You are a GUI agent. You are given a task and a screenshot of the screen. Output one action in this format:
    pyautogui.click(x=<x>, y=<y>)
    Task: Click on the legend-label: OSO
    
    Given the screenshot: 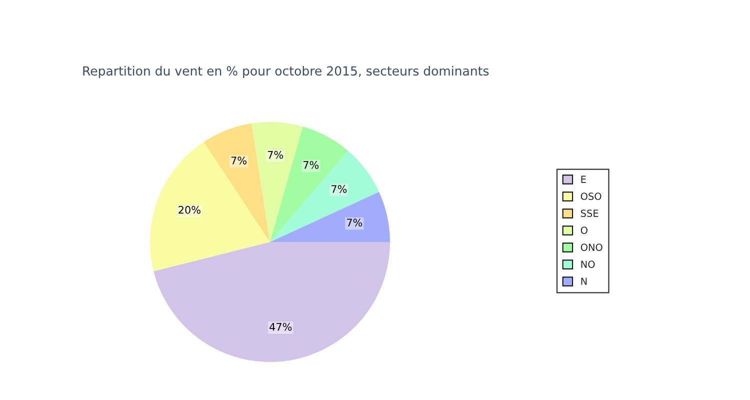 What is the action you would take?
    pyautogui.click(x=591, y=196)
    